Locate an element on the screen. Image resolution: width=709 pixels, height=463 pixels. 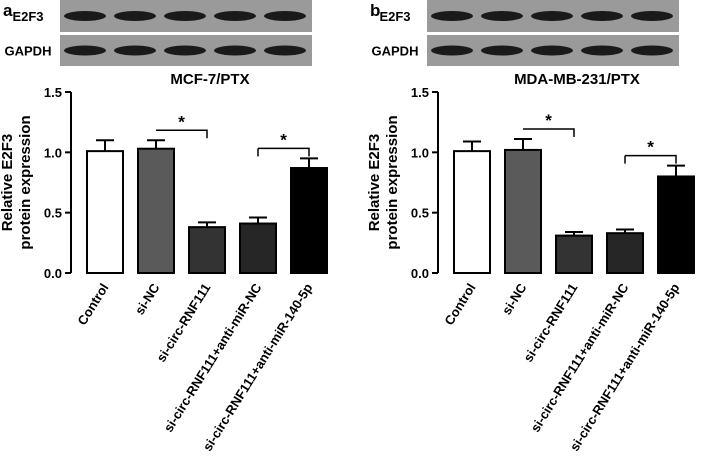
panel-letter: a is located at coordinates (8, 10).